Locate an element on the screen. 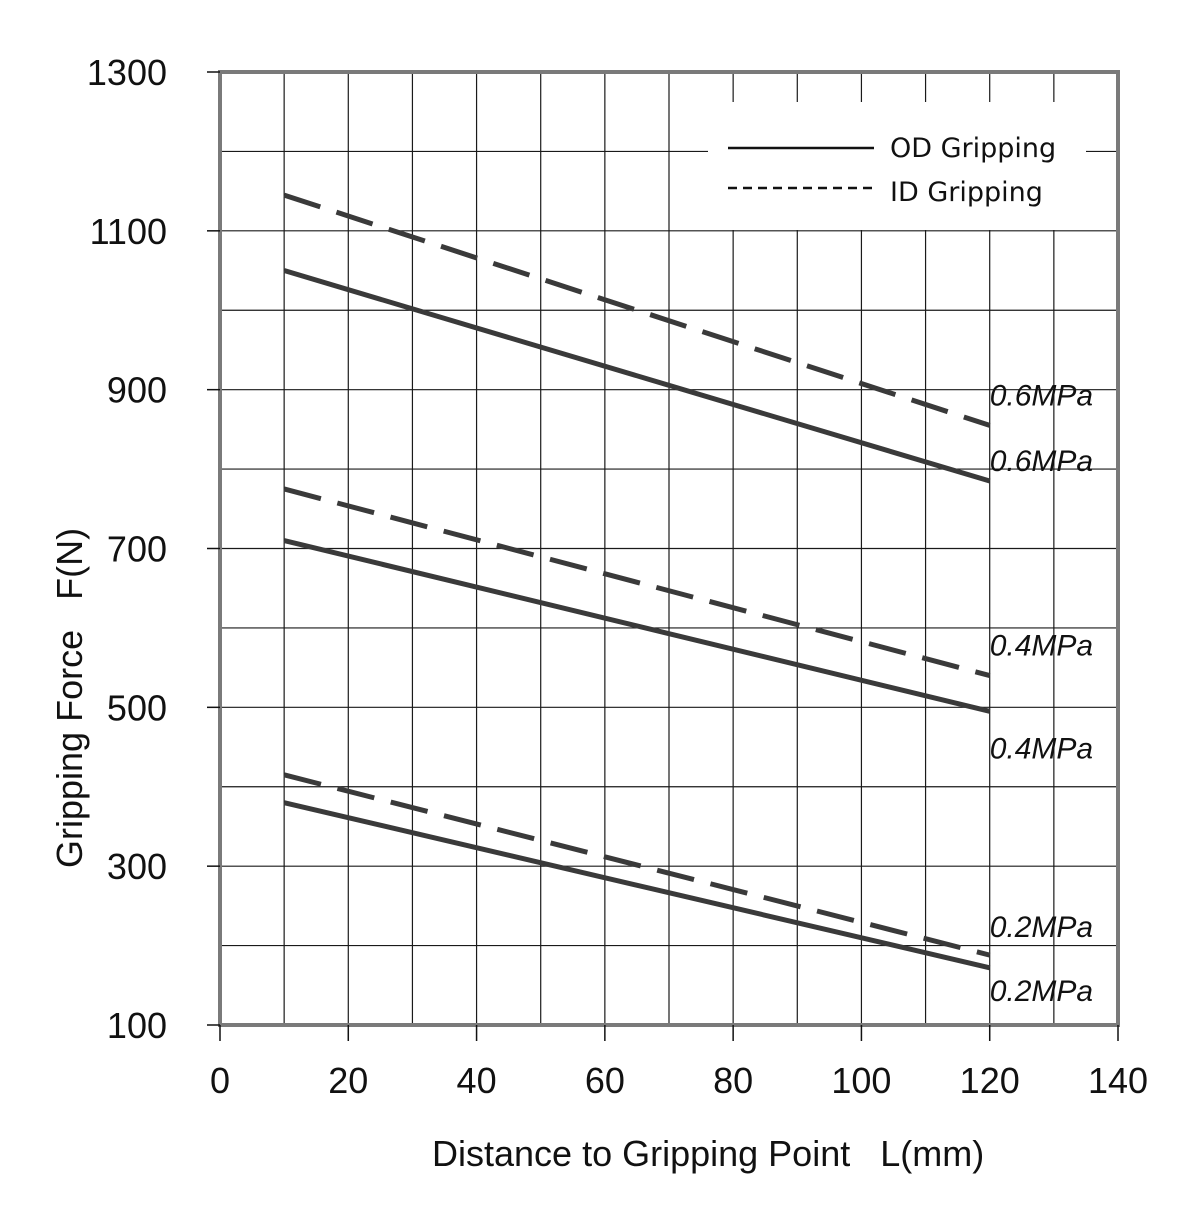 Image resolution: width=1196 pixels, height=1207 pixels. x-tick-label: 80 is located at coordinates (733, 1080).